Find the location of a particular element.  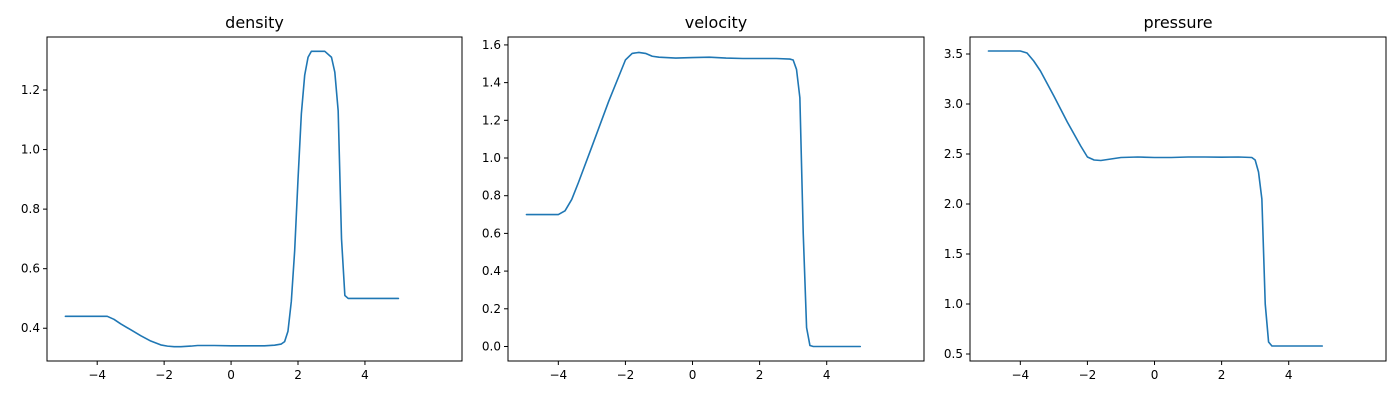

velocity-y-tick-label: 0.0 is located at coordinates (491, 346).